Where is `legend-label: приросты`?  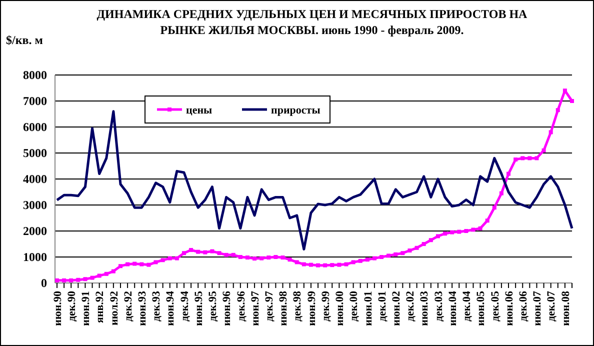
legend-label: приросты is located at coordinates (296, 110).